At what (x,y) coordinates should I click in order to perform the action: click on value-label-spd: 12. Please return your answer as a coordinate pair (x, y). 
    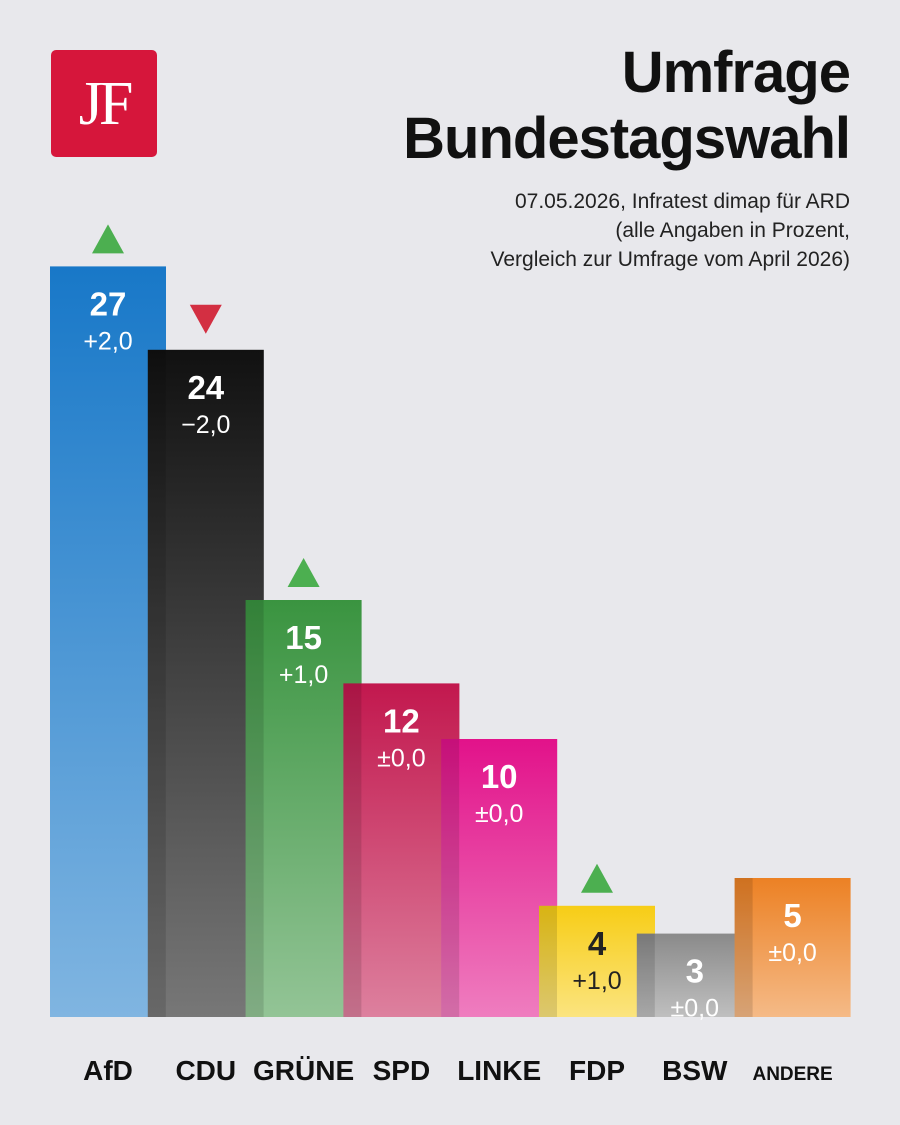
    Looking at the image, I should click on (401, 720).